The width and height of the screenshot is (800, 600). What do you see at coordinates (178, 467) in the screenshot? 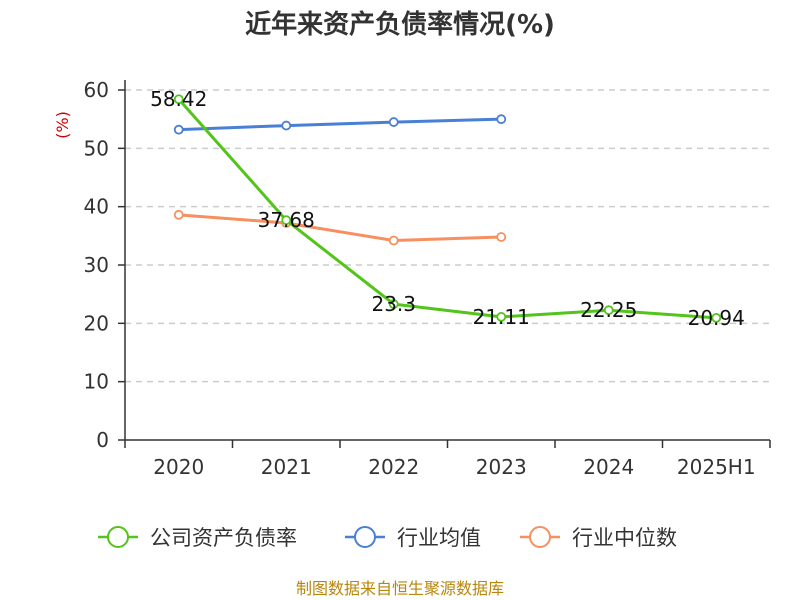
I see `x-tick-label: 2020` at bounding box center [178, 467].